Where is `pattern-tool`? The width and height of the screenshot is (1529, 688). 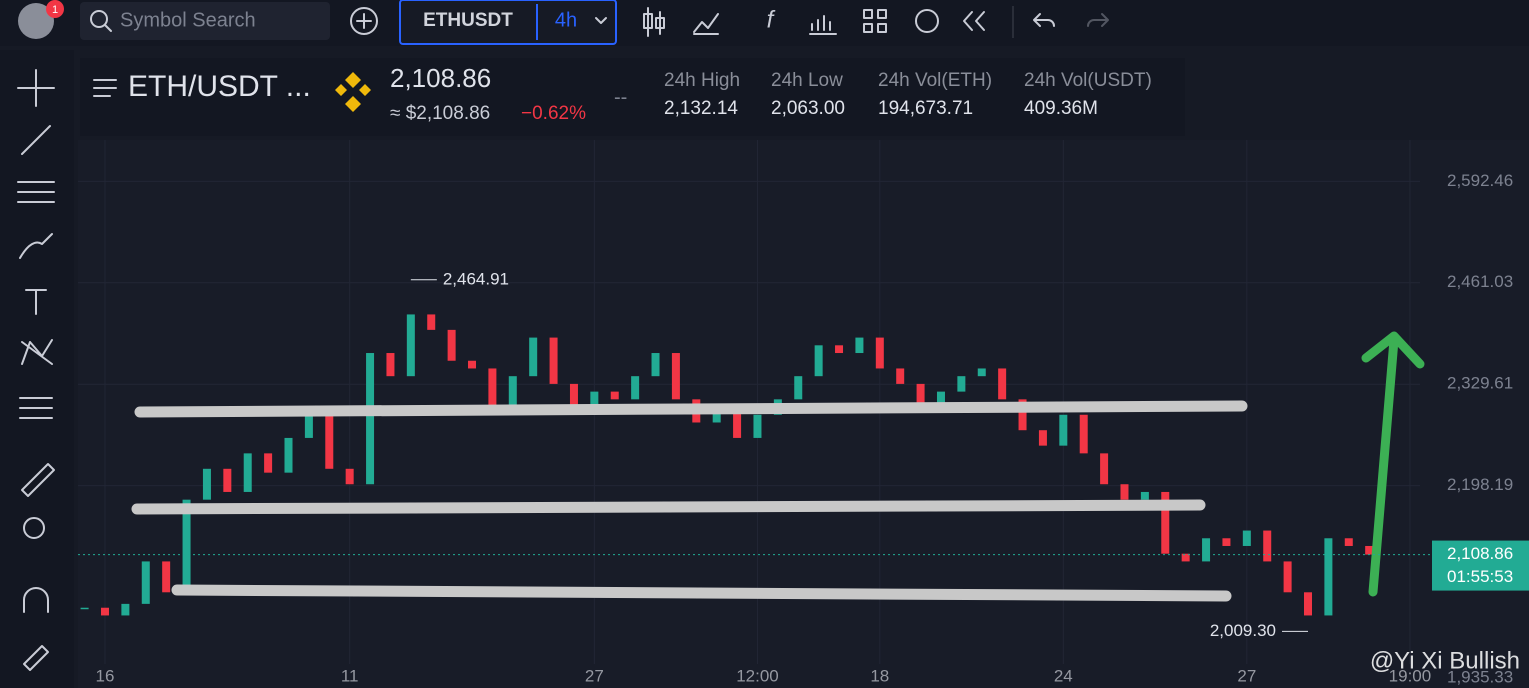 pattern-tool is located at coordinates (37, 352).